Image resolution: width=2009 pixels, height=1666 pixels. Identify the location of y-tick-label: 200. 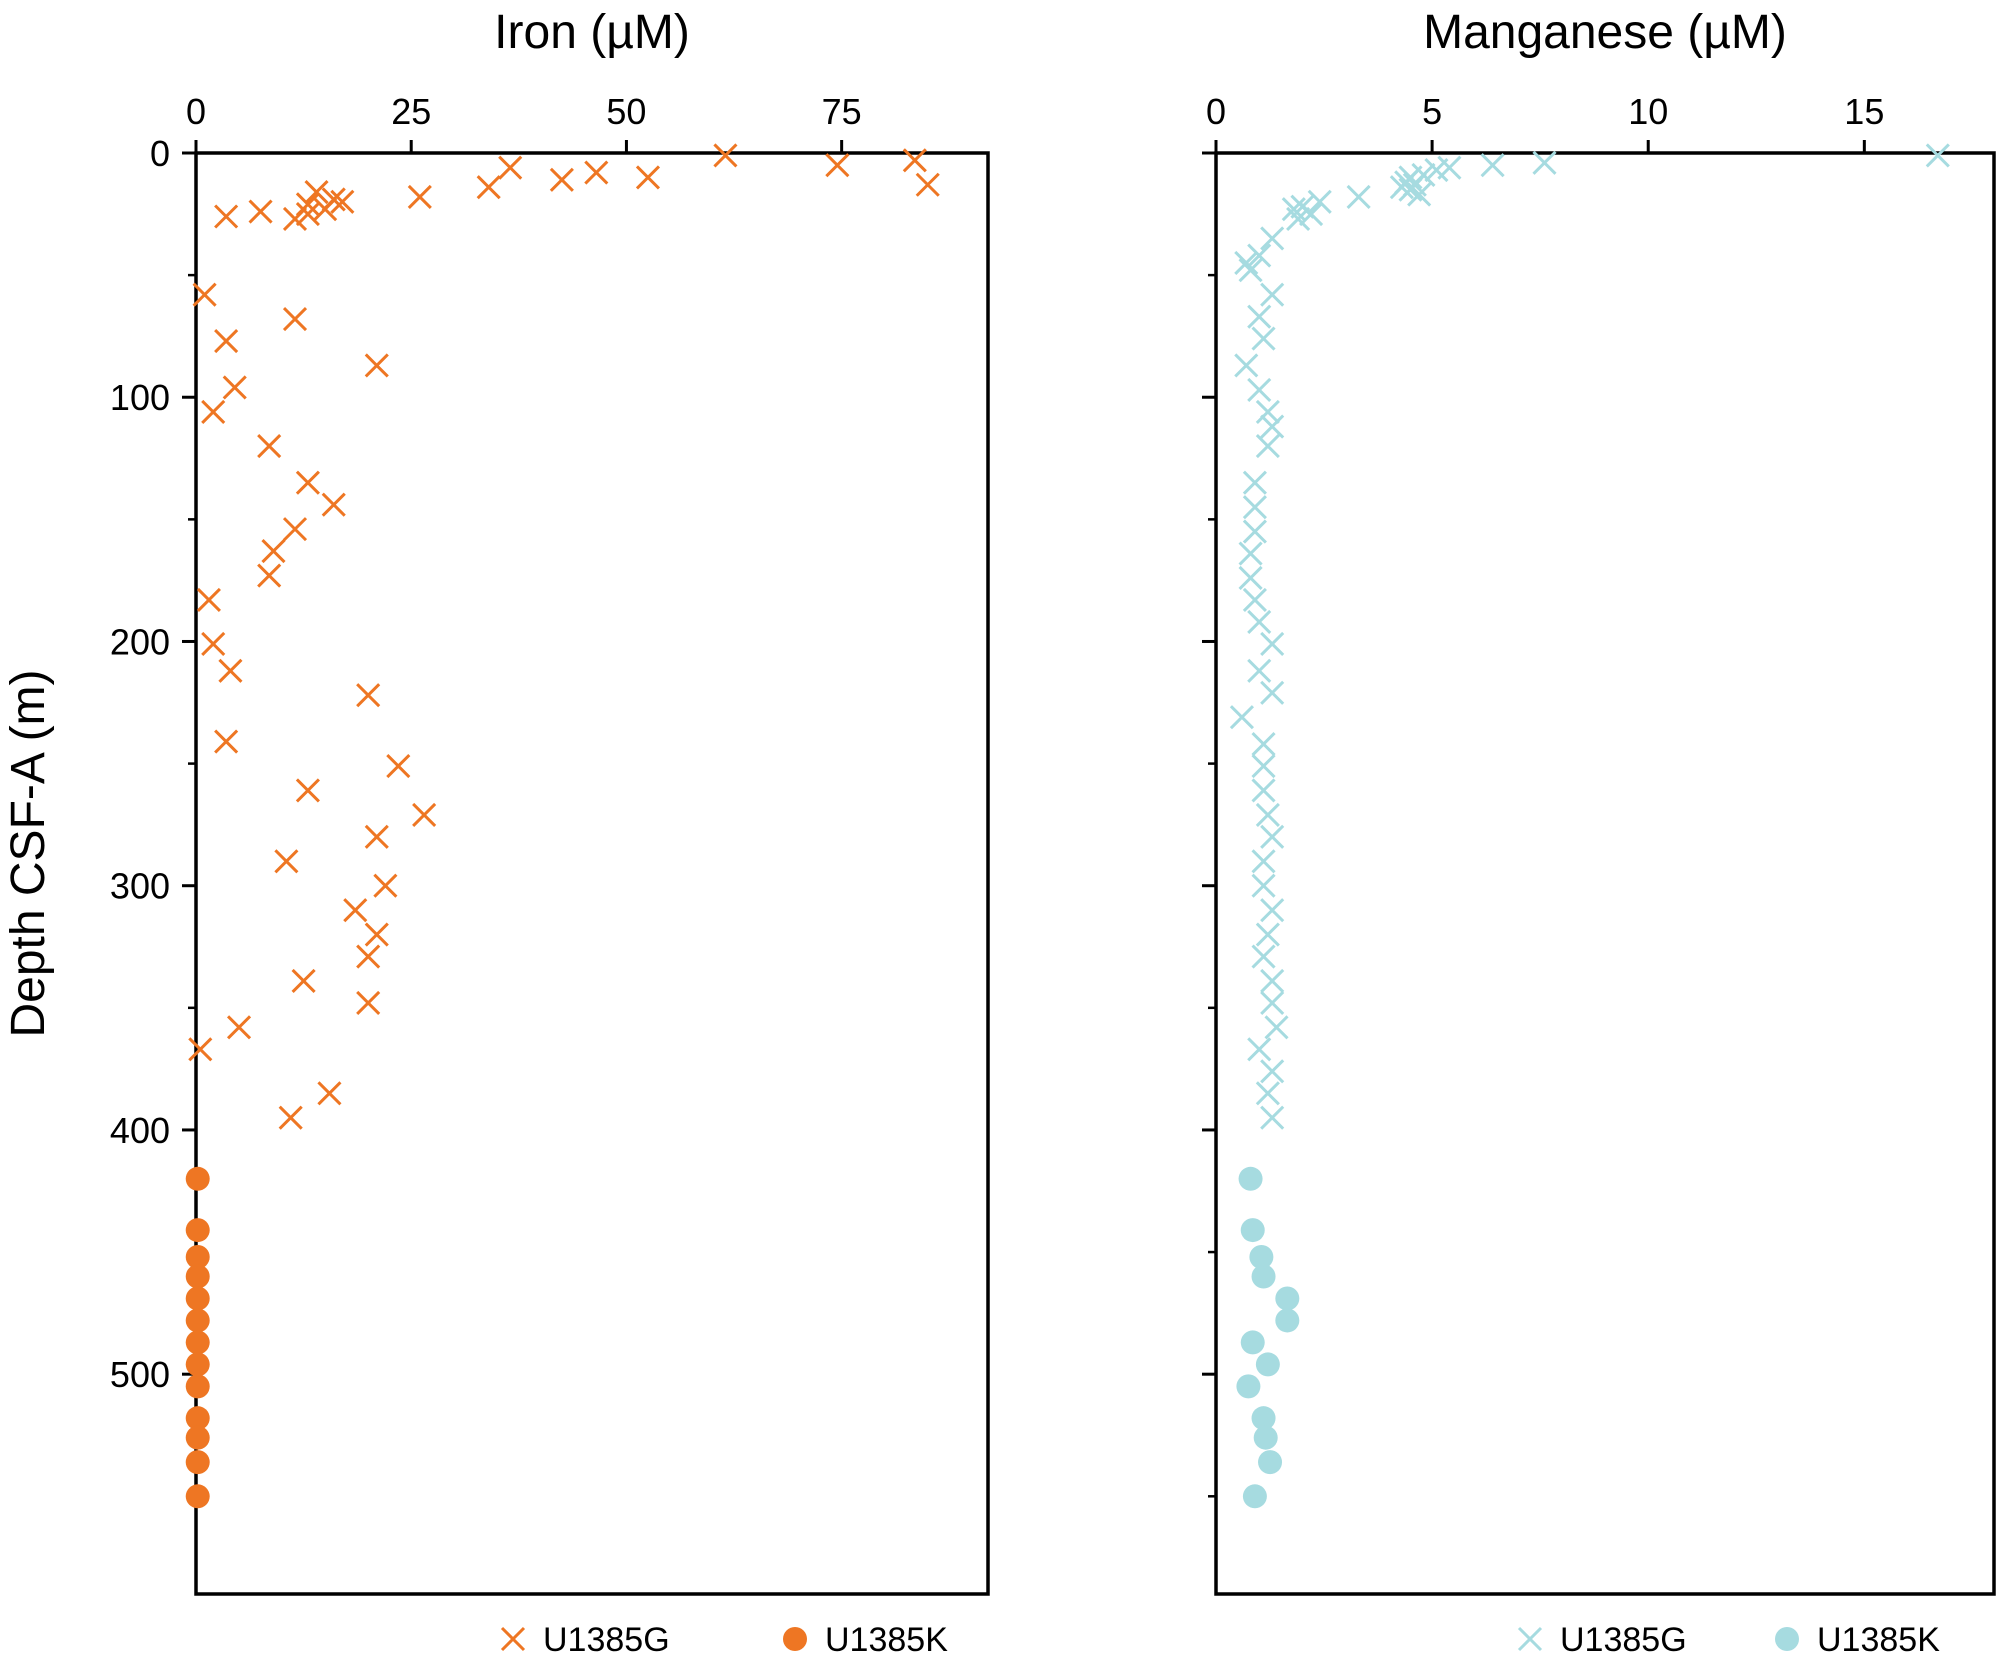
(140, 641).